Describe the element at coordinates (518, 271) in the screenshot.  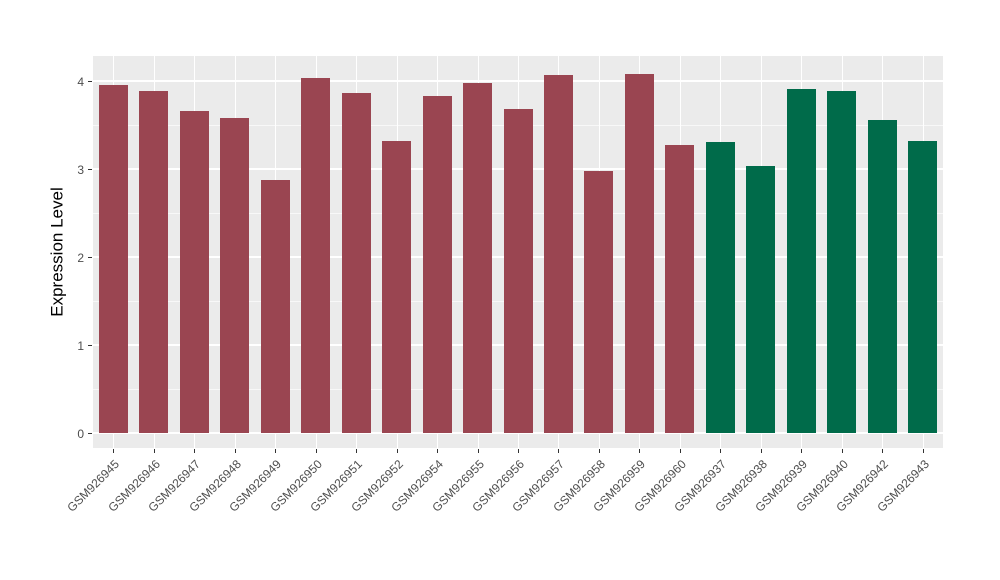
I see `bar-GSM926956` at that location.